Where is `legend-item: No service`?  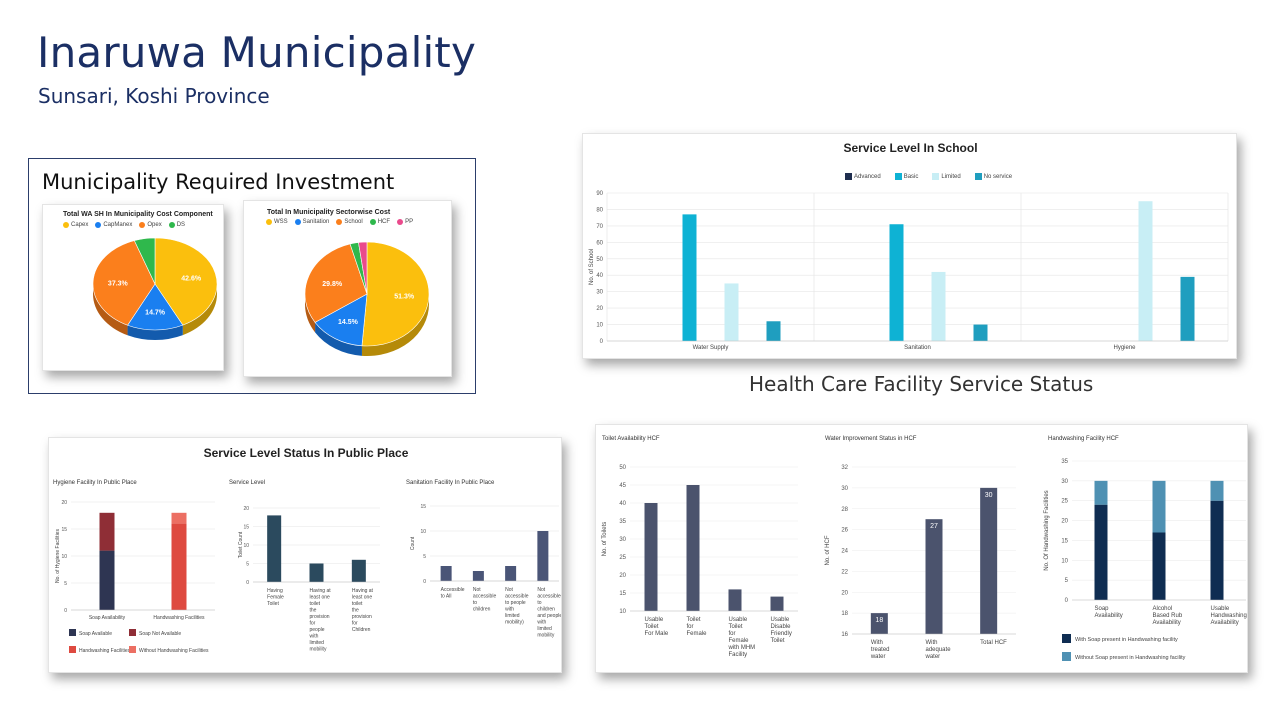
legend-item: No service is located at coordinates (993, 176).